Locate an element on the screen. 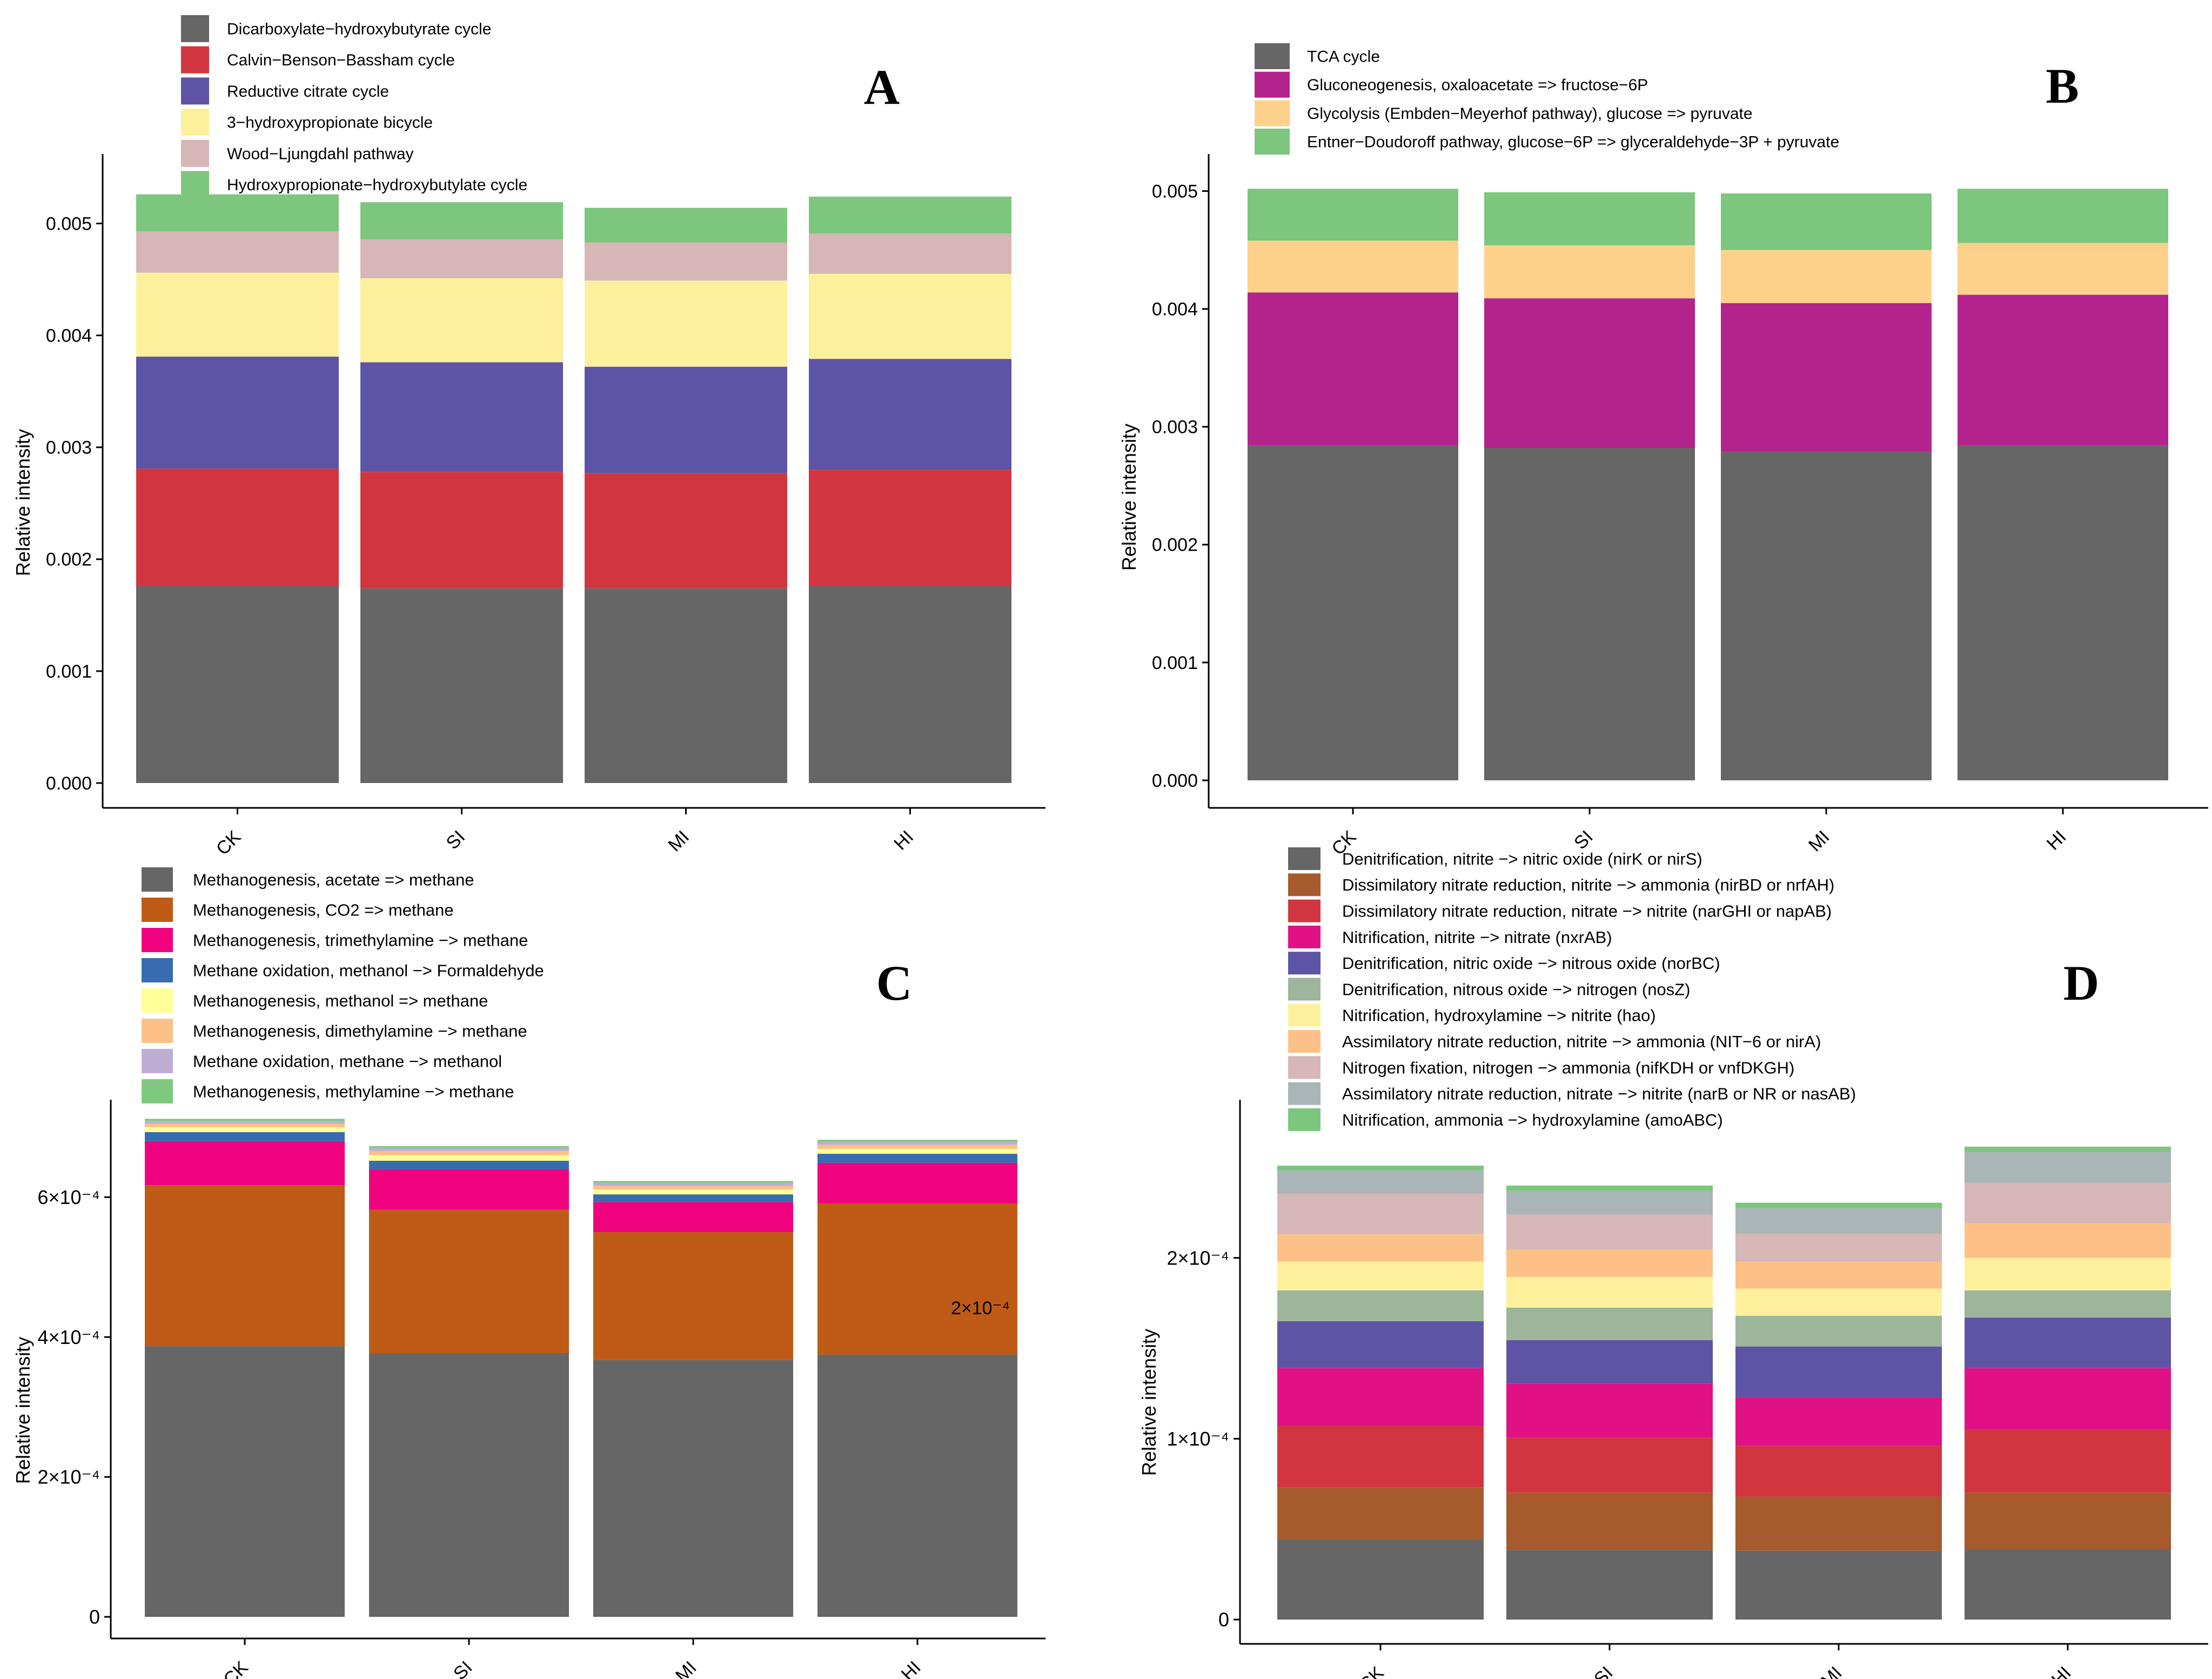  bar-c-hi-s7 is located at coordinates (917, 1141).